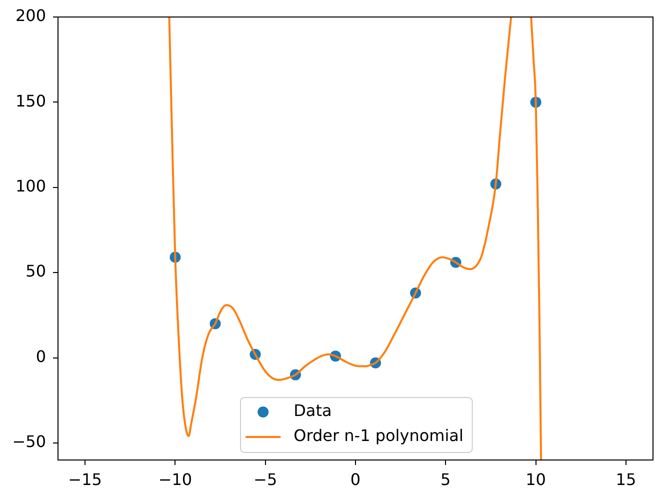 Image resolution: width=661 pixels, height=497 pixels. I want to click on legend-label: Data, so click(313, 410).